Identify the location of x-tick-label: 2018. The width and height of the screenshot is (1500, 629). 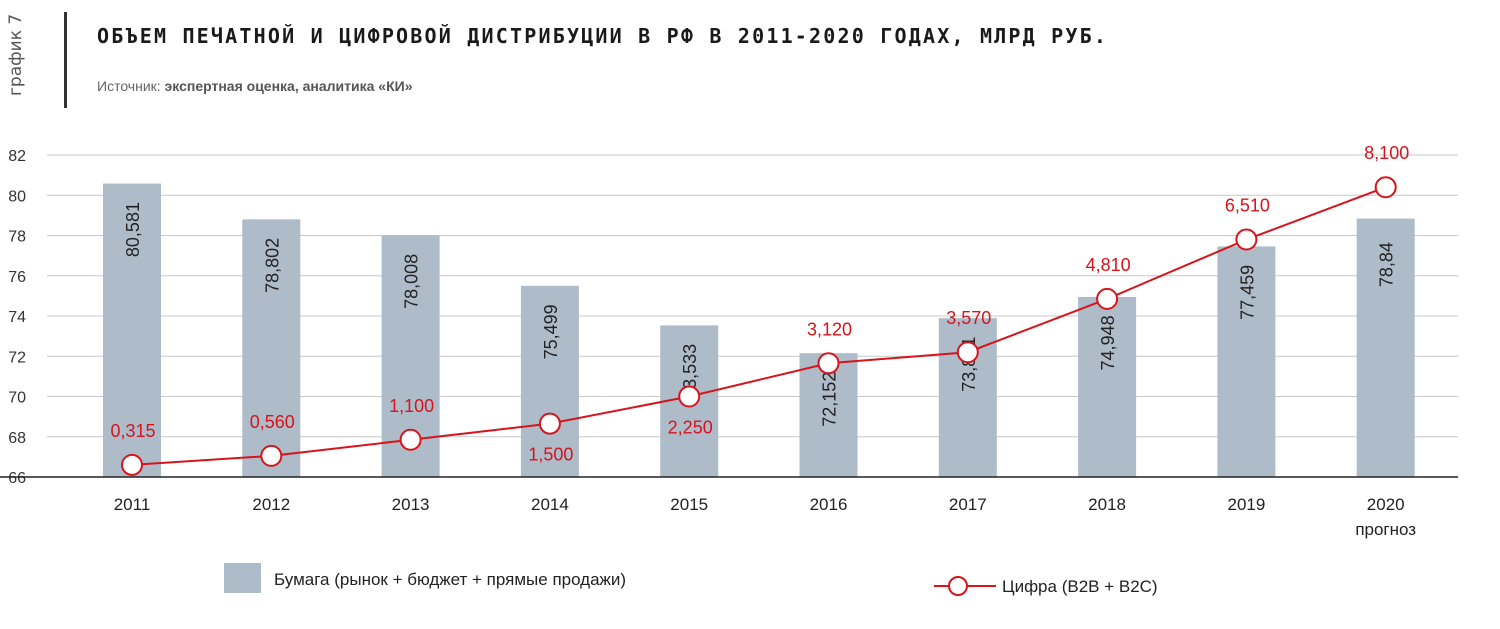
(1107, 504).